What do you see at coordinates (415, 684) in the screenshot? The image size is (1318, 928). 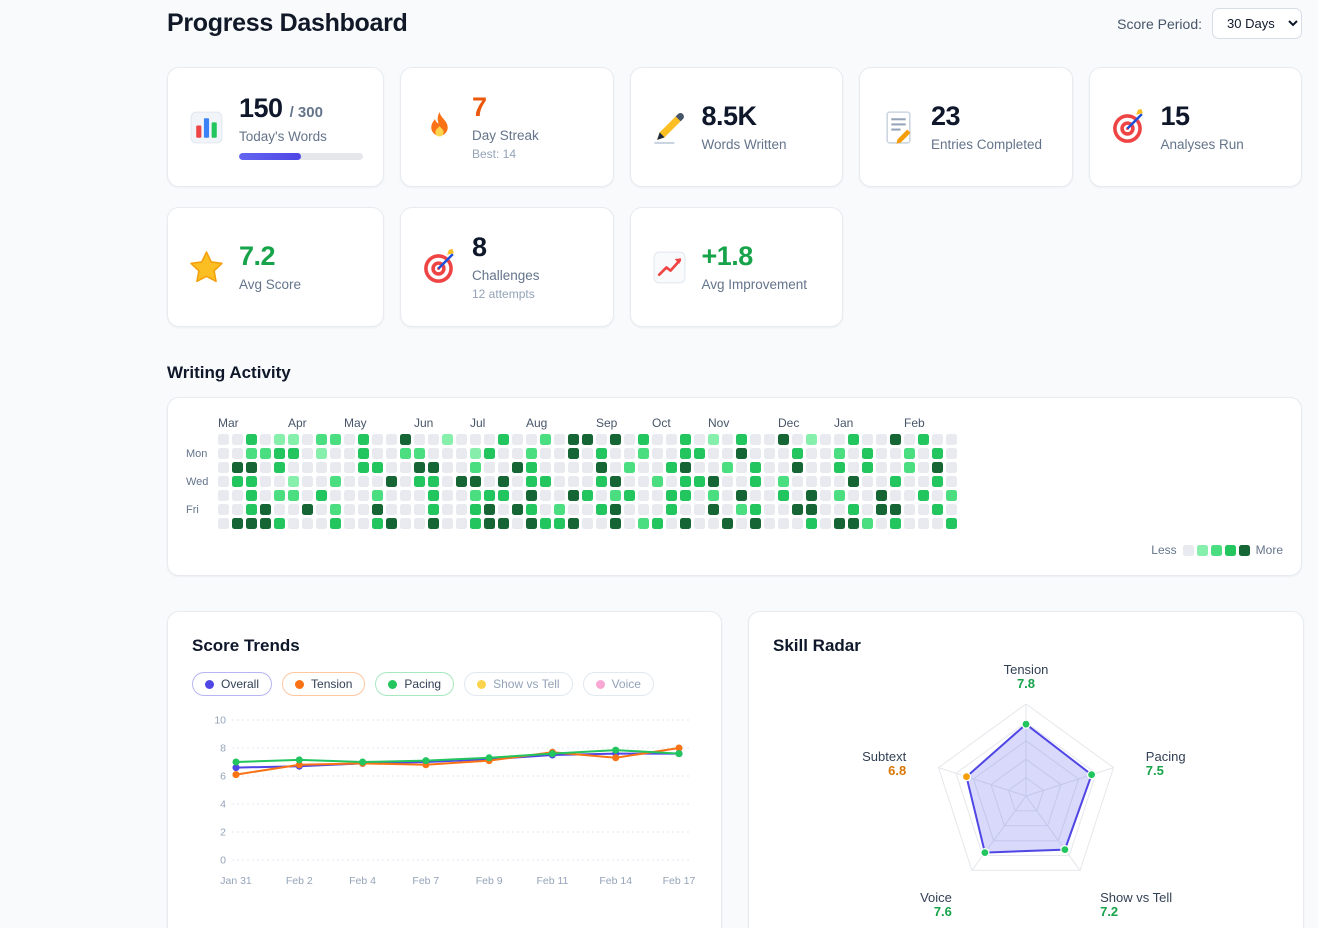 I see `legend-chip-pacing: Pacing` at bounding box center [415, 684].